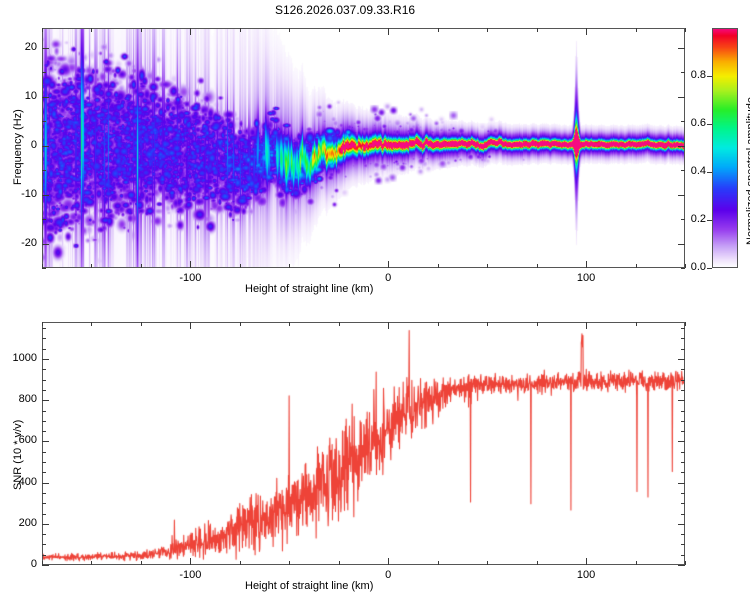 Image resolution: width=750 pixels, height=600 pixels. Describe the element at coordinates (747, 171) in the screenshot. I see `colorbar-label: Normalized spectral amplitude` at that location.